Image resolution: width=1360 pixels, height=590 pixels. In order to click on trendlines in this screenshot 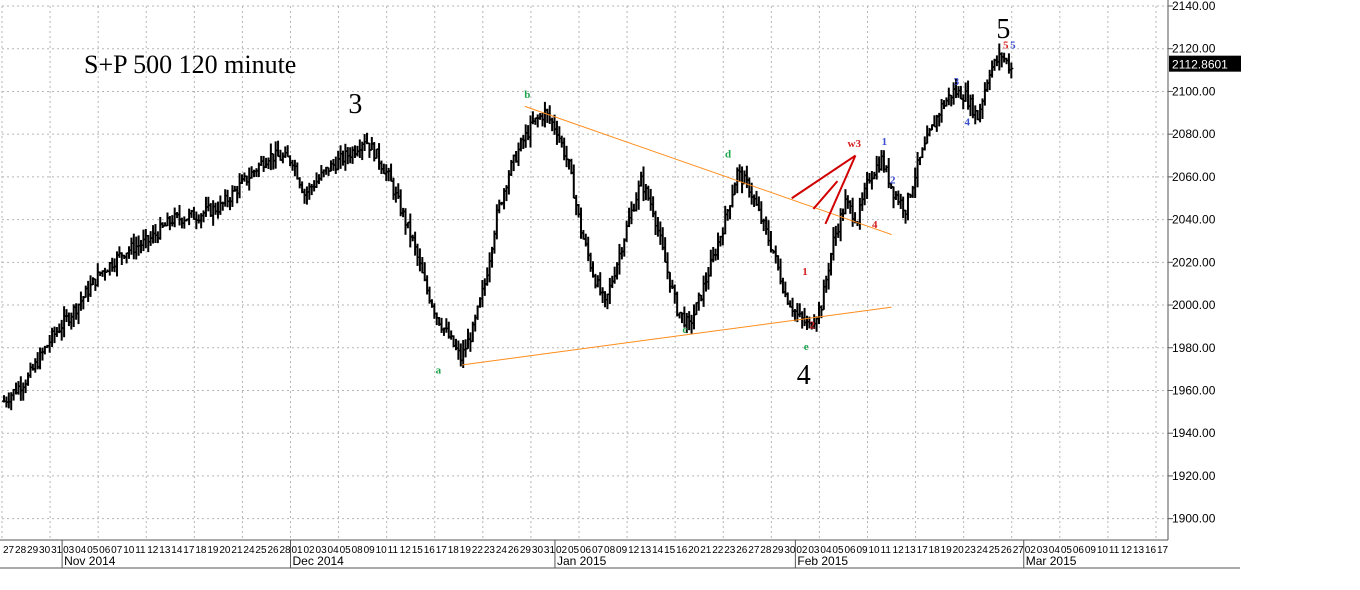, I will do `click(677, 235)`.